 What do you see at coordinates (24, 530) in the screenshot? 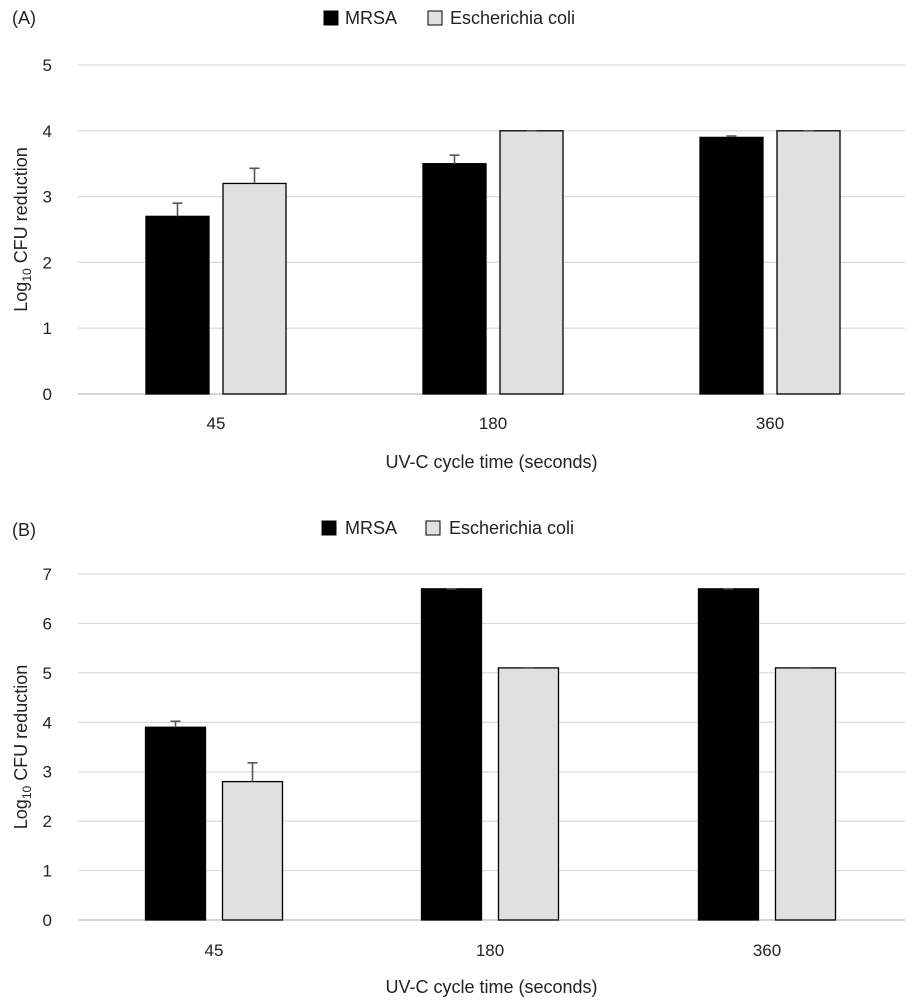
I see `panel-label: (B)` at bounding box center [24, 530].